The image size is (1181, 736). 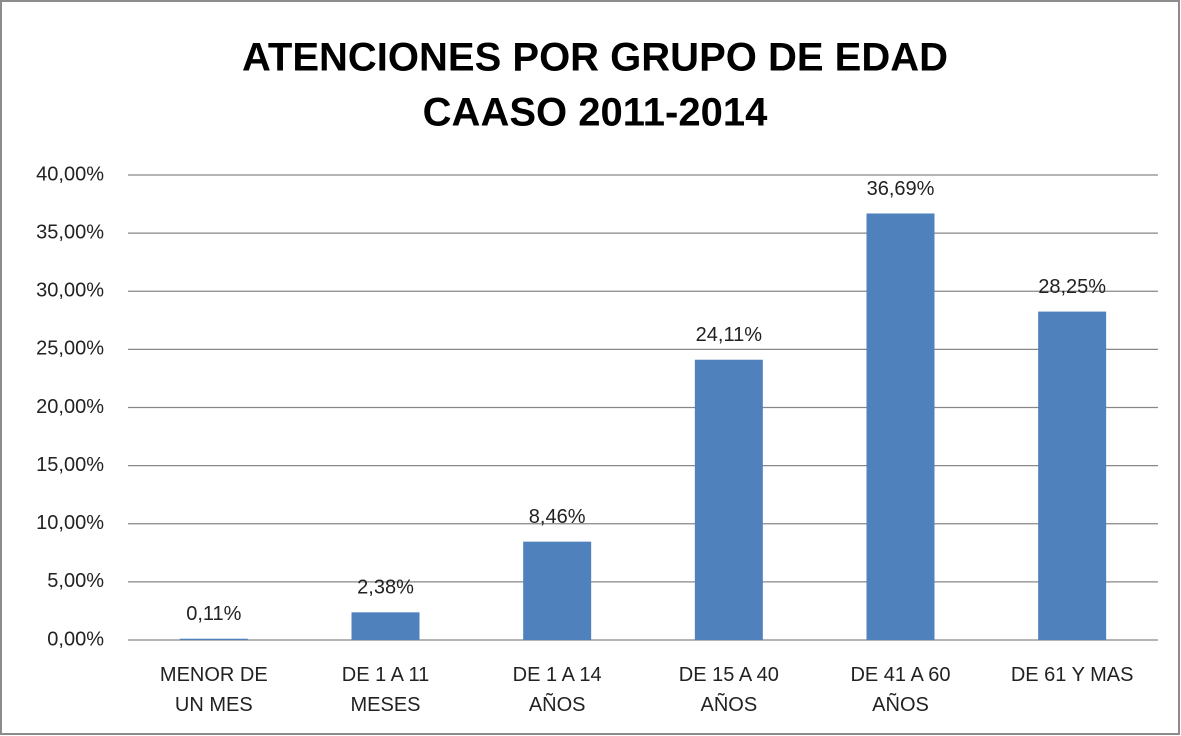 I want to click on x-tick-label: MENOR DE UN MES, so click(x=213, y=690).